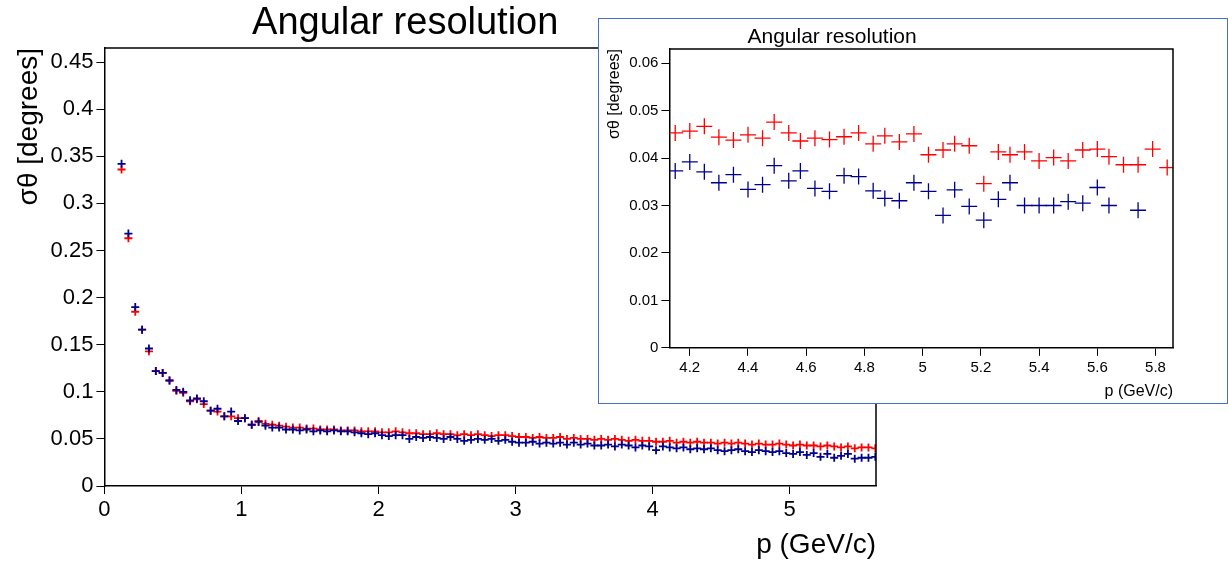 The height and width of the screenshot is (564, 1228). I want to click on x-tick-label: 2, so click(378, 509).